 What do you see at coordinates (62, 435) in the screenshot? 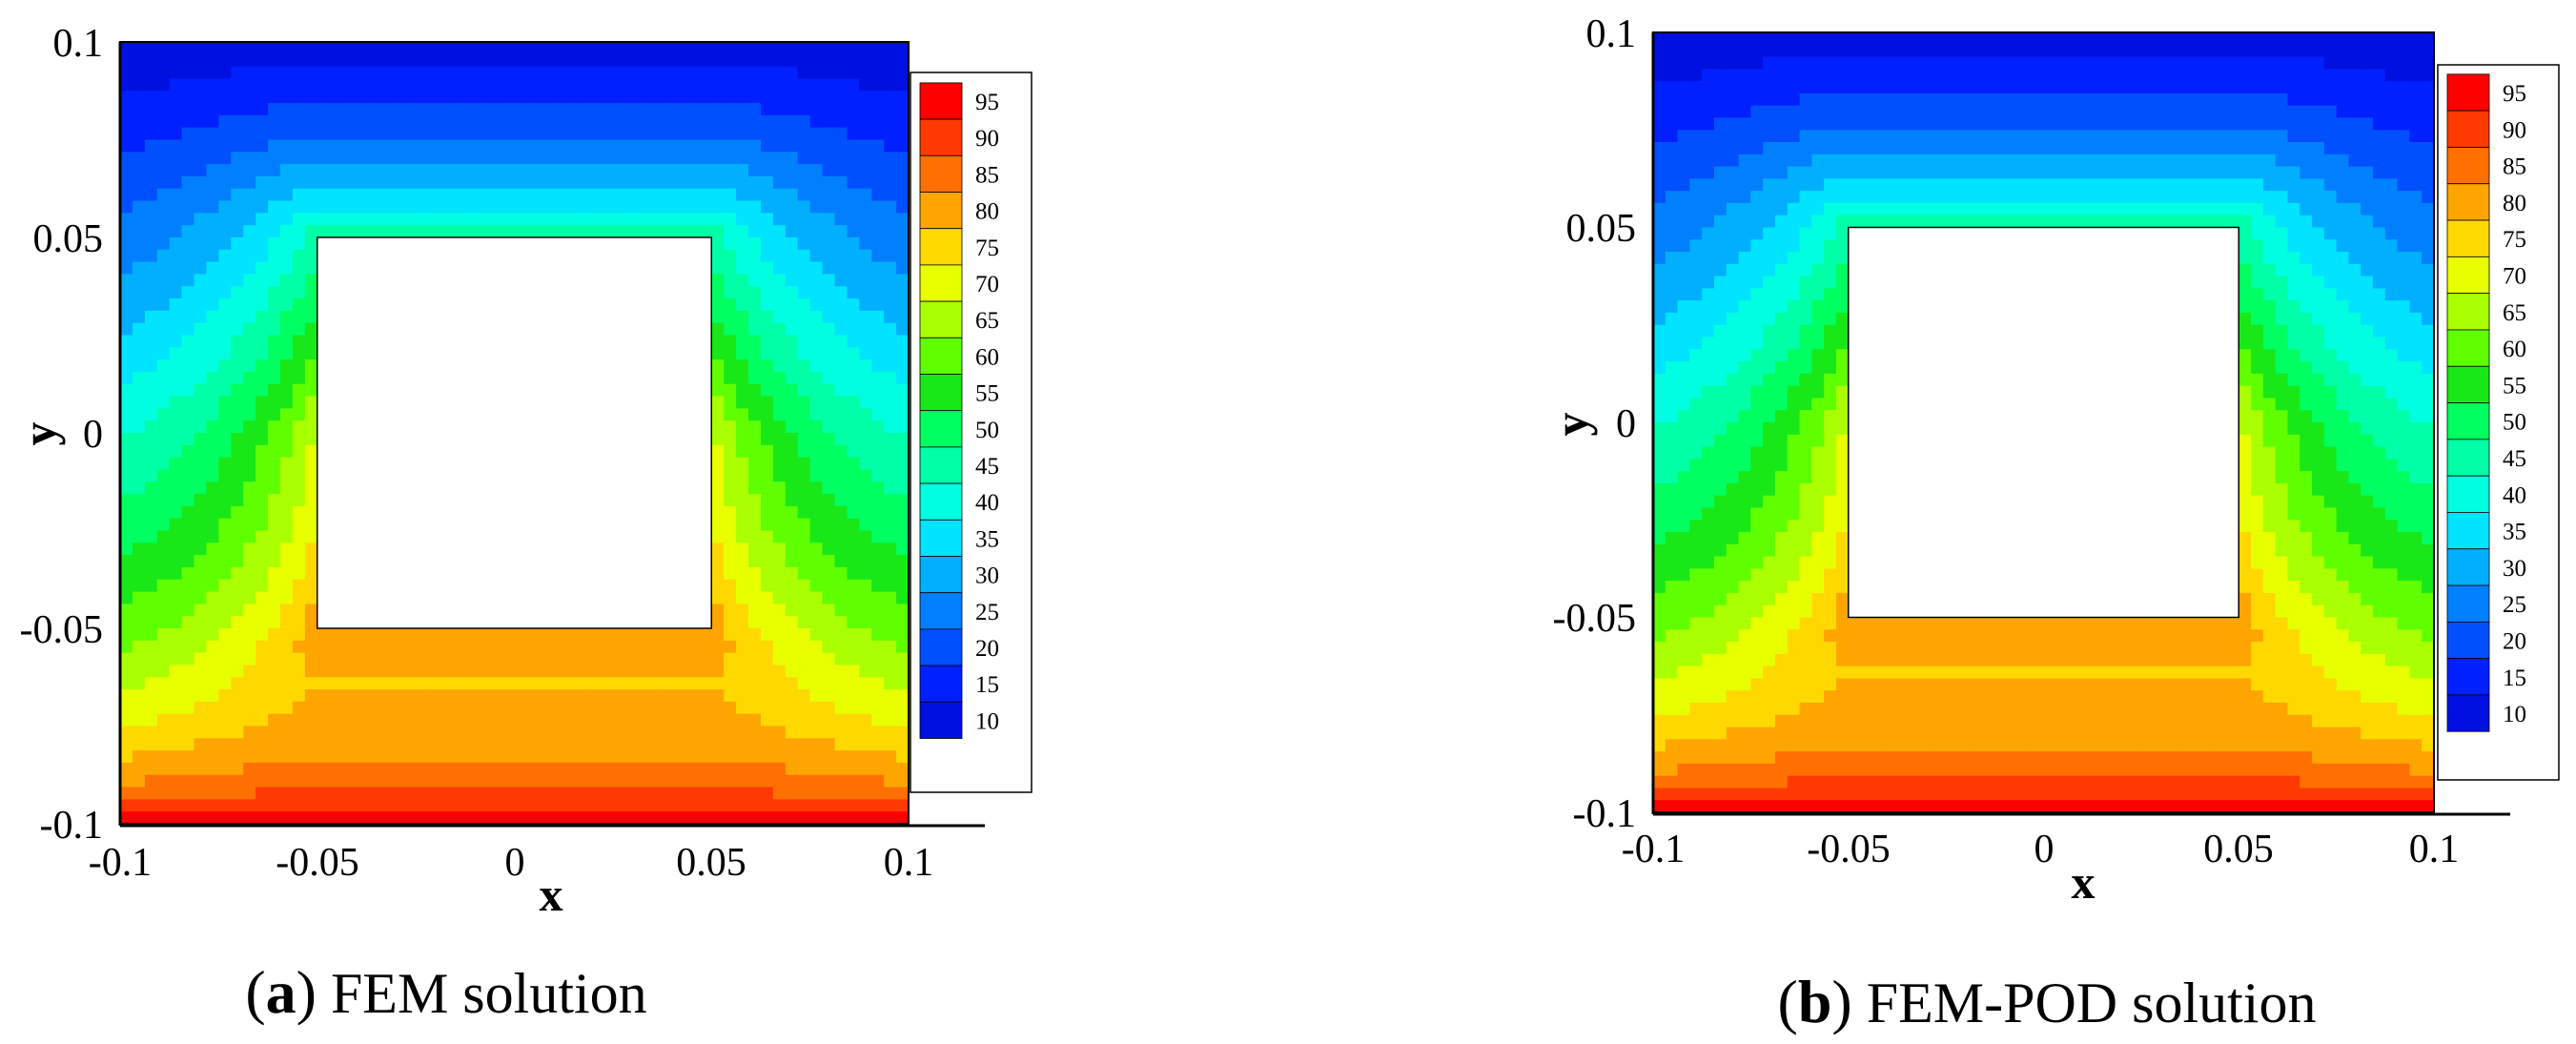
I see `y-ticks-a: 0.1 0.05 0 -0.05 -0.1` at bounding box center [62, 435].